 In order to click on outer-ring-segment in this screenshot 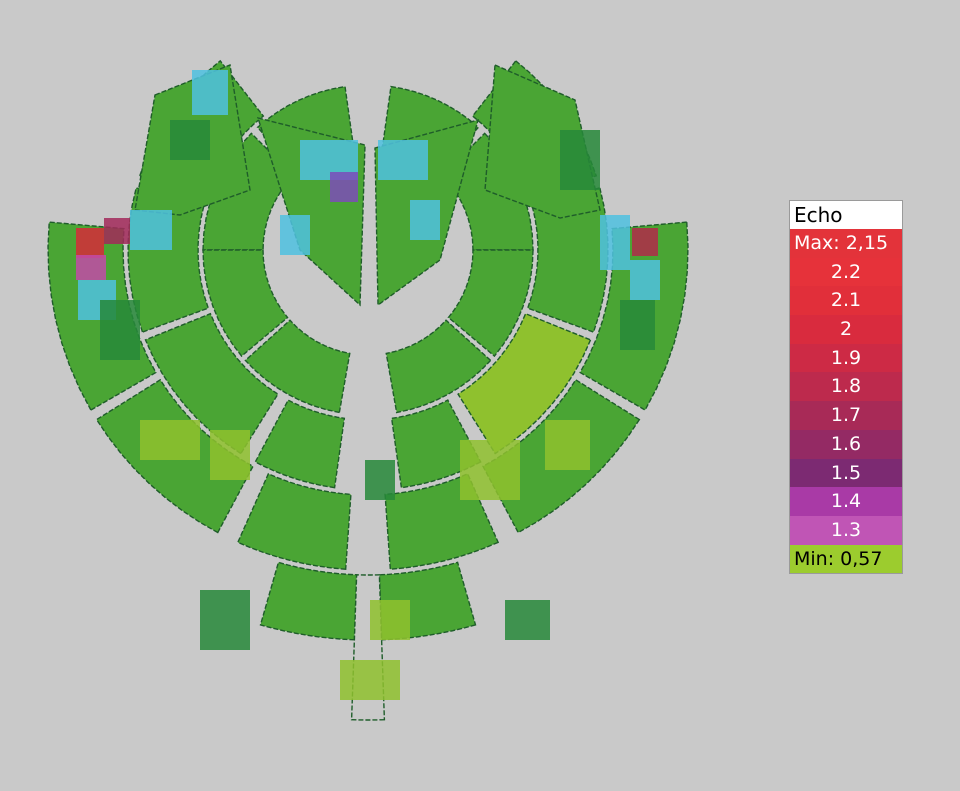, I will do `click(294, 521)`.